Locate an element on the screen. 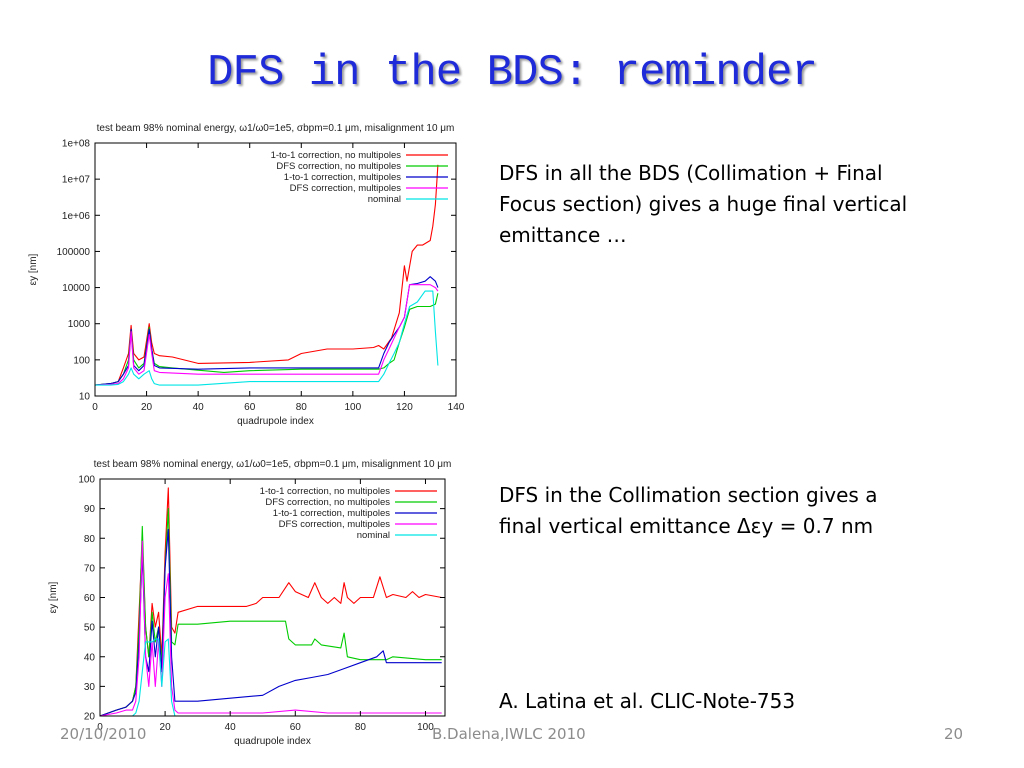 This screenshot has width=1024, height=768. y-tick-label: 40 is located at coordinates (90, 657).